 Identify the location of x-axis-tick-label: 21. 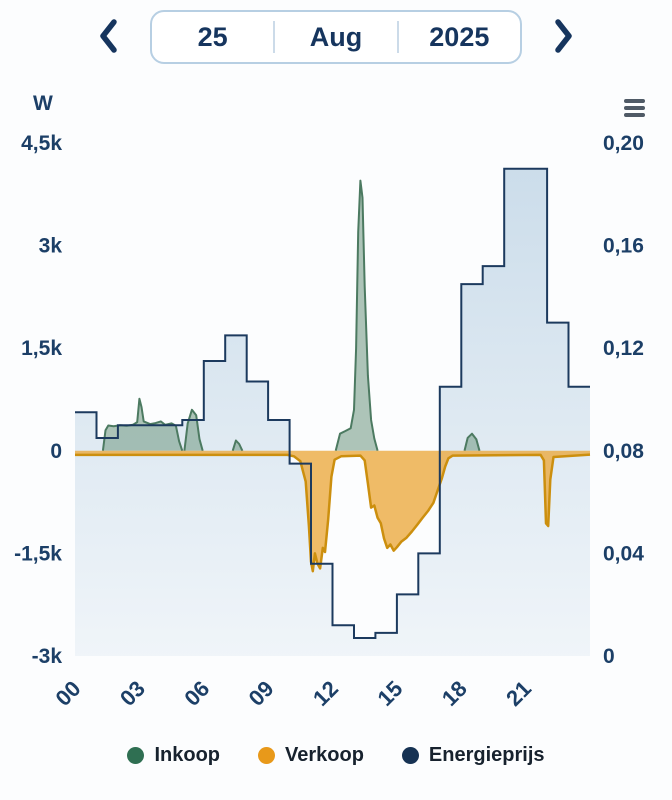
(518, 693).